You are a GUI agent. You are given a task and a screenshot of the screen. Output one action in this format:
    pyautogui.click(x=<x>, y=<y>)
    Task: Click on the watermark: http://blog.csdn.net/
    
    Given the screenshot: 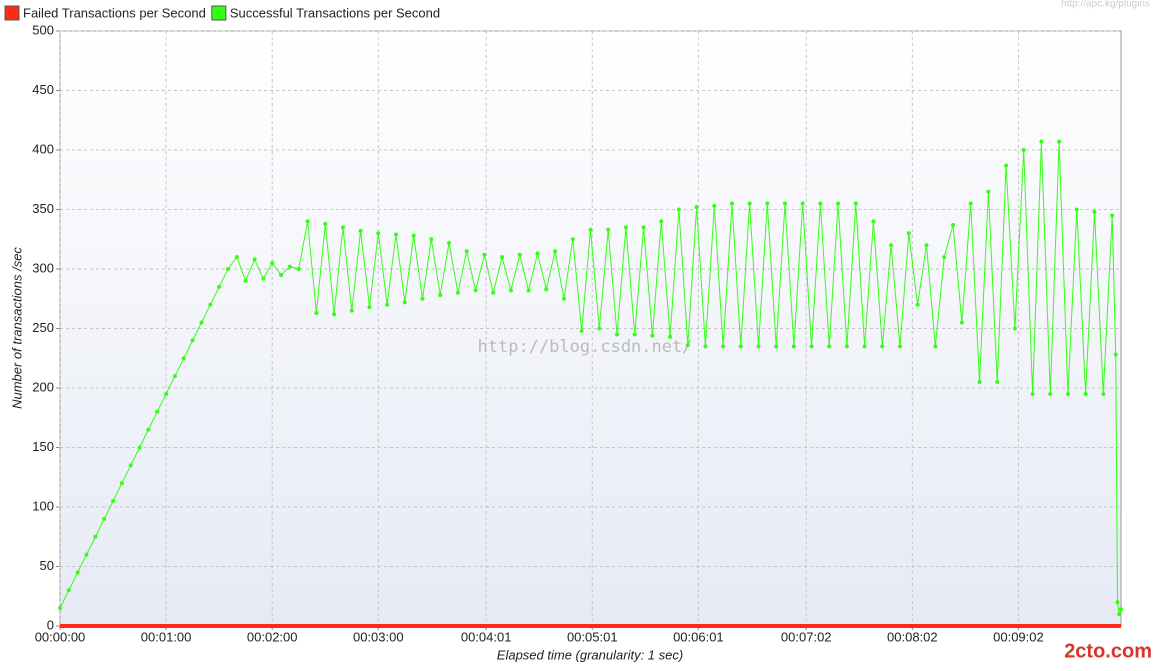 What is the action you would take?
    pyautogui.click(x=585, y=347)
    